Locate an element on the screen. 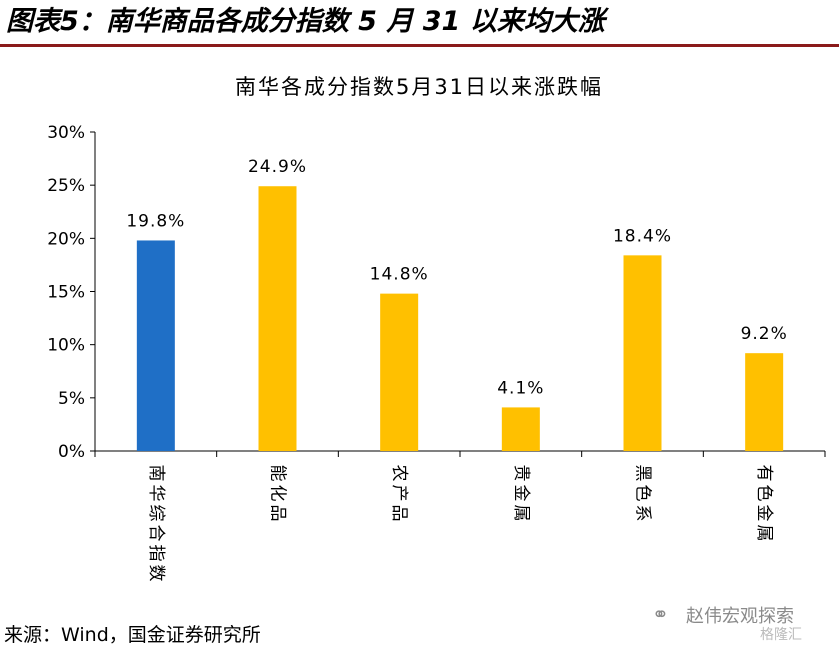 Image resolution: width=839 pixels, height=648 pixels. svg-text: 有 is located at coordinates (764, 473).